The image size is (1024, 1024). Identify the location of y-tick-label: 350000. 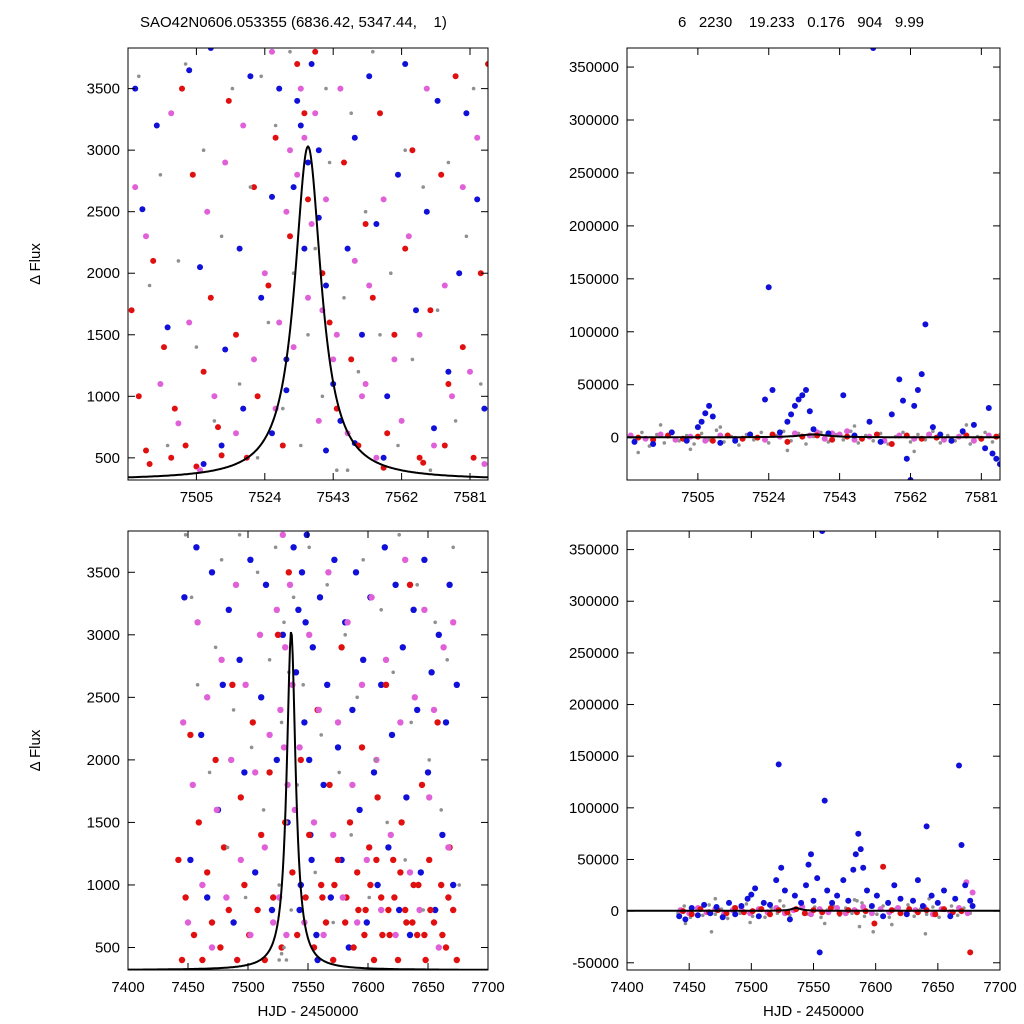
(594, 67).